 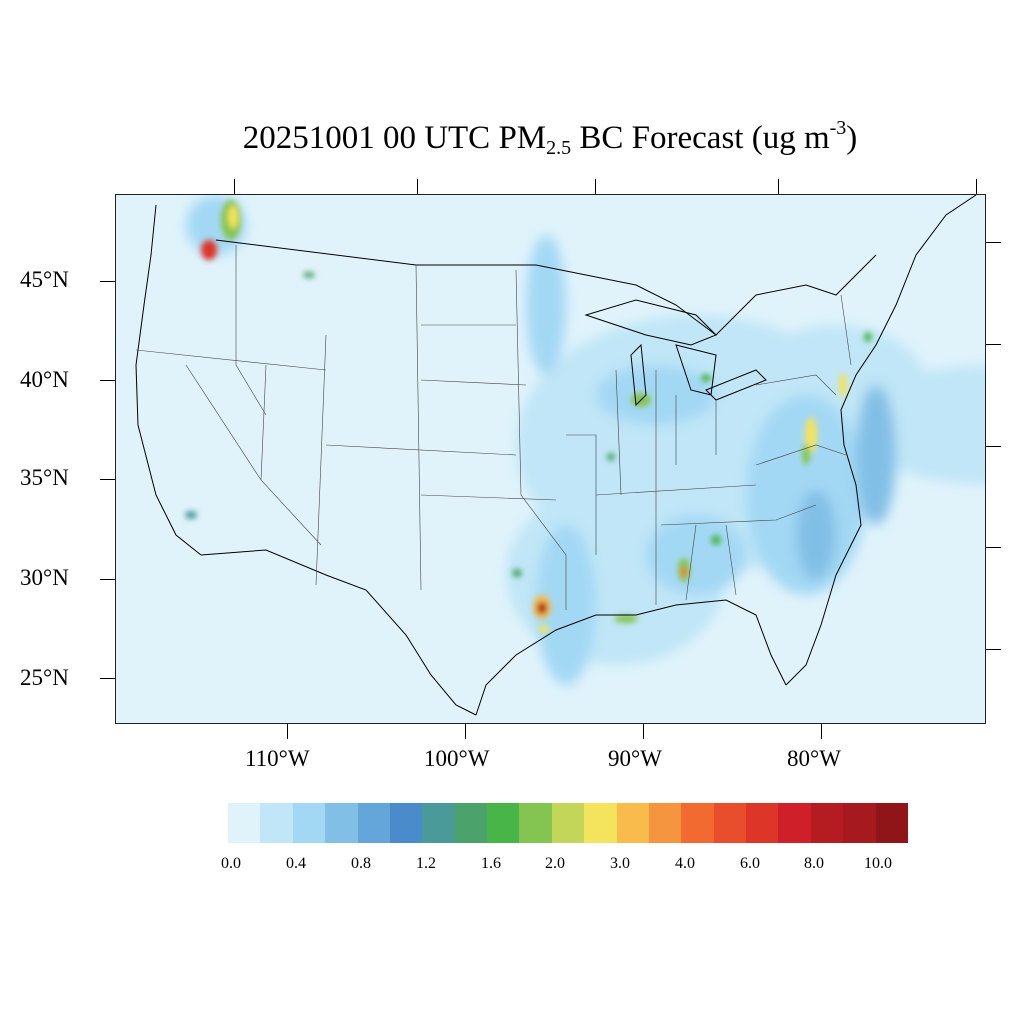 What do you see at coordinates (843, 385) in the screenshot?
I see `hotspot-new-york` at bounding box center [843, 385].